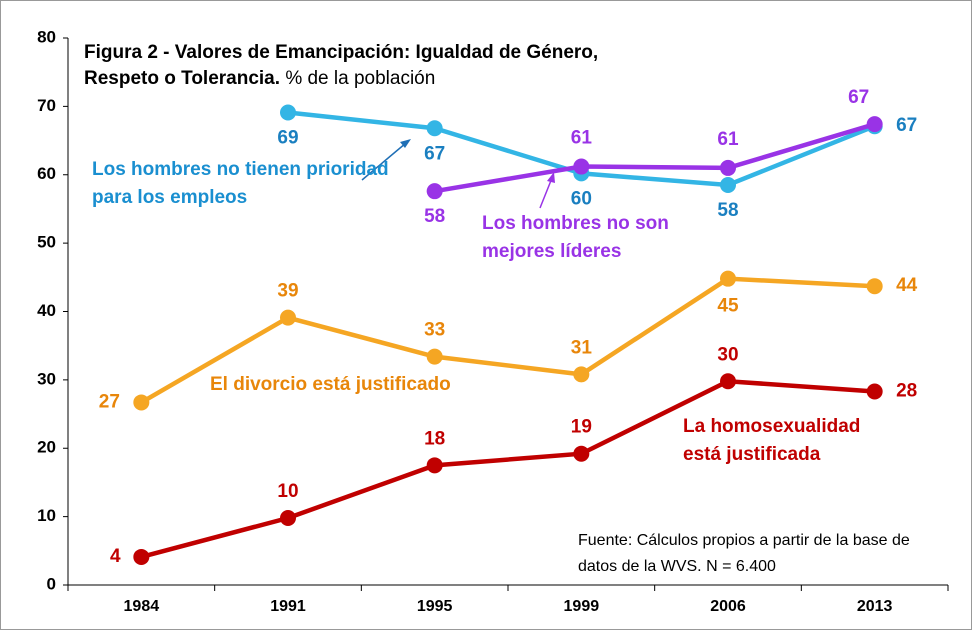  What do you see at coordinates (46, 173) in the screenshot?
I see `y-tick-label: 60` at bounding box center [46, 173].